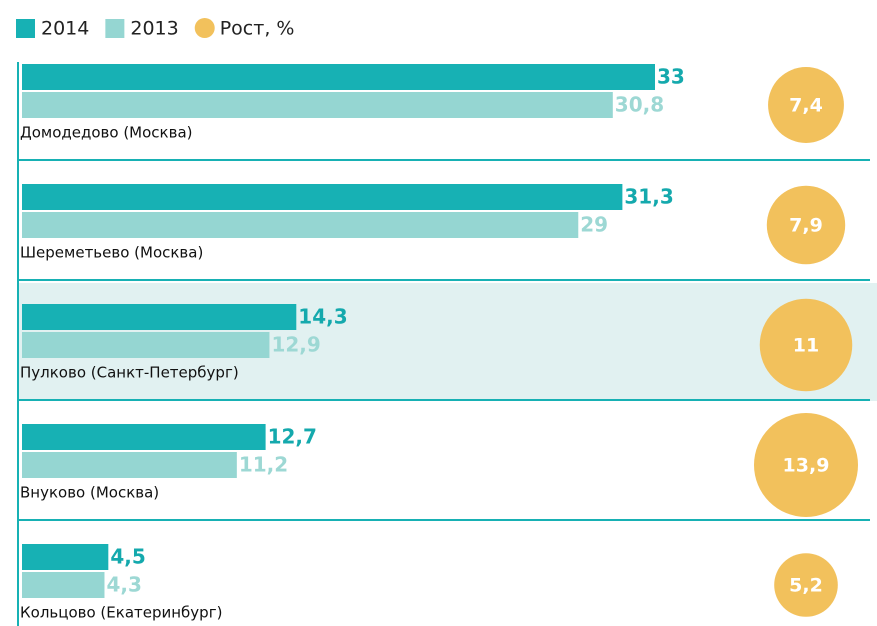  I want to click on value-label: 29, so click(594, 225).